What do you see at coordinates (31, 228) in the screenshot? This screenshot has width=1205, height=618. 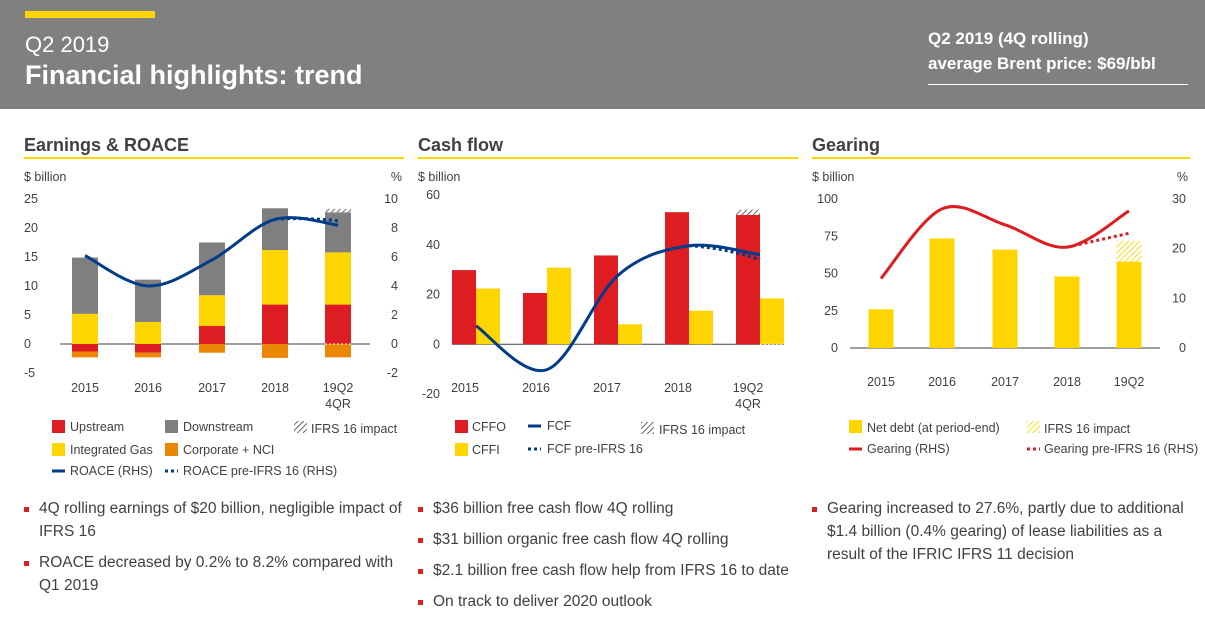 I see `y-tick-label: 20` at bounding box center [31, 228].